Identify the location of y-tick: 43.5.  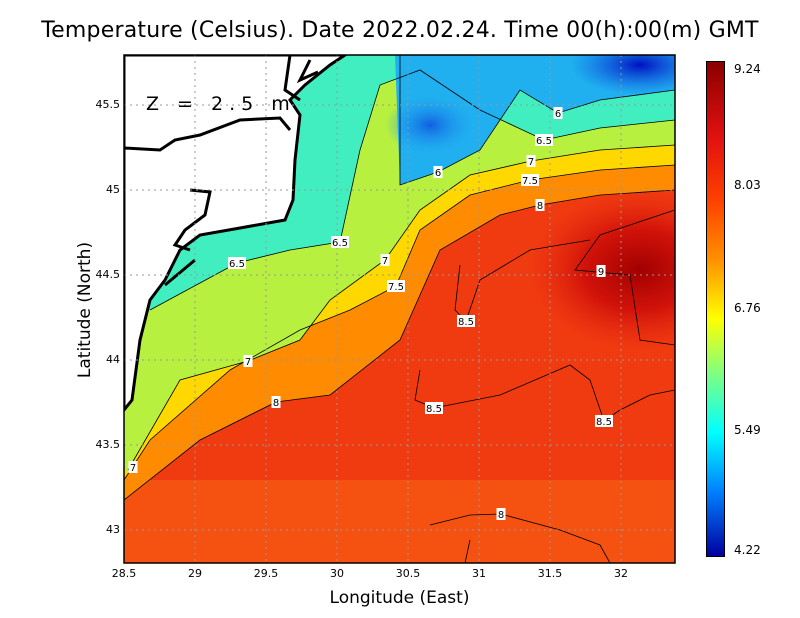
(108, 444).